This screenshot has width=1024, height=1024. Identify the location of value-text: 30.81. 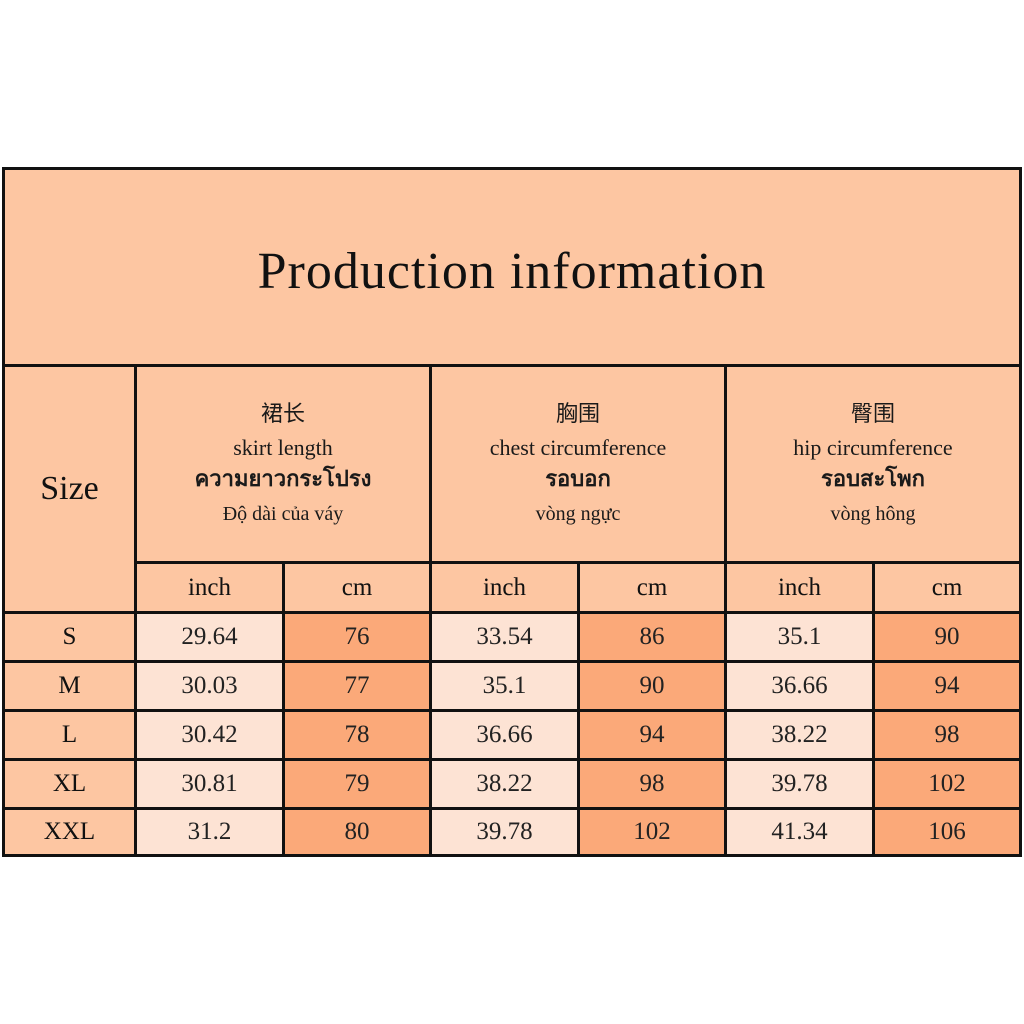
(209, 783).